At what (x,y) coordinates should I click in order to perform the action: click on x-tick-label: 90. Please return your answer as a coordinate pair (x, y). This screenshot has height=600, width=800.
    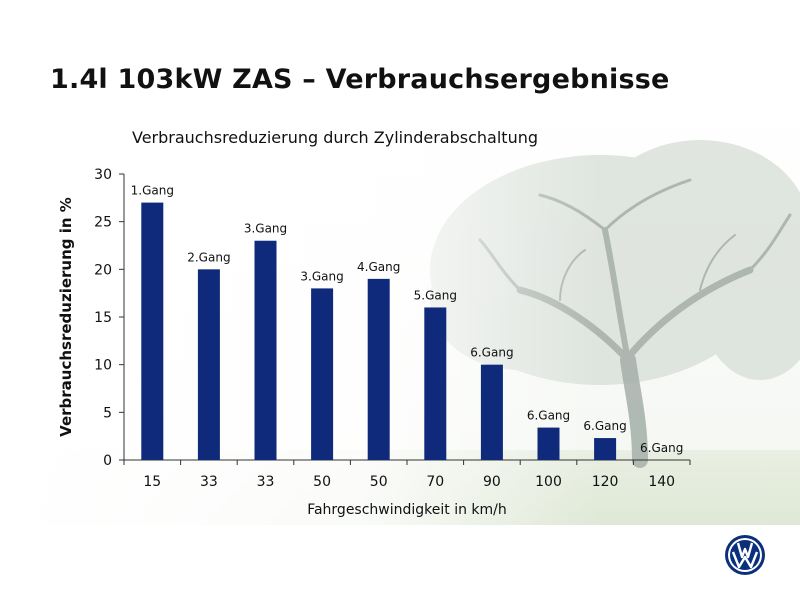
    Looking at the image, I should click on (492, 482).